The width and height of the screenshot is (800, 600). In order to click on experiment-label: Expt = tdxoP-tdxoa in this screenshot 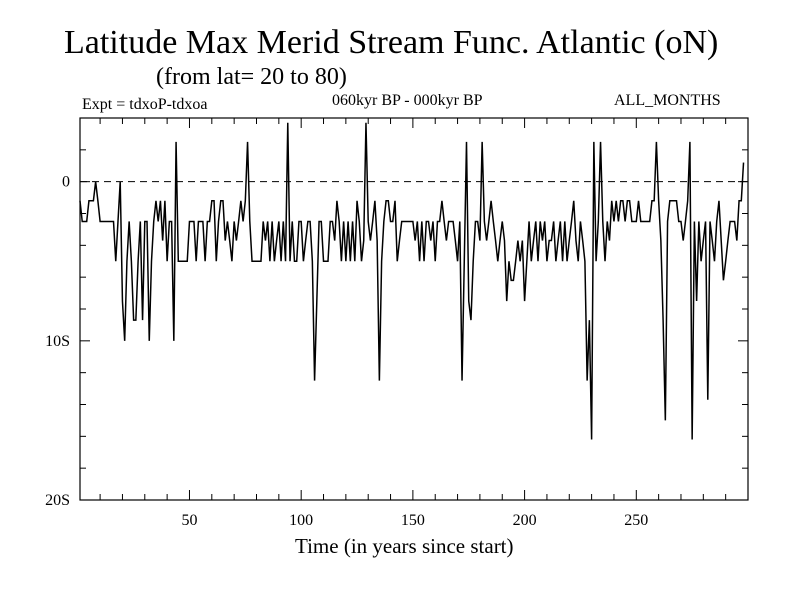, I will do `click(145, 104)`.